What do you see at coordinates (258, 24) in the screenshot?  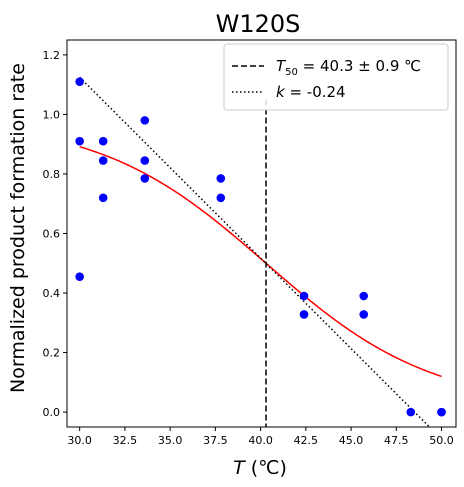 I see `chart-title: W120S` at bounding box center [258, 24].